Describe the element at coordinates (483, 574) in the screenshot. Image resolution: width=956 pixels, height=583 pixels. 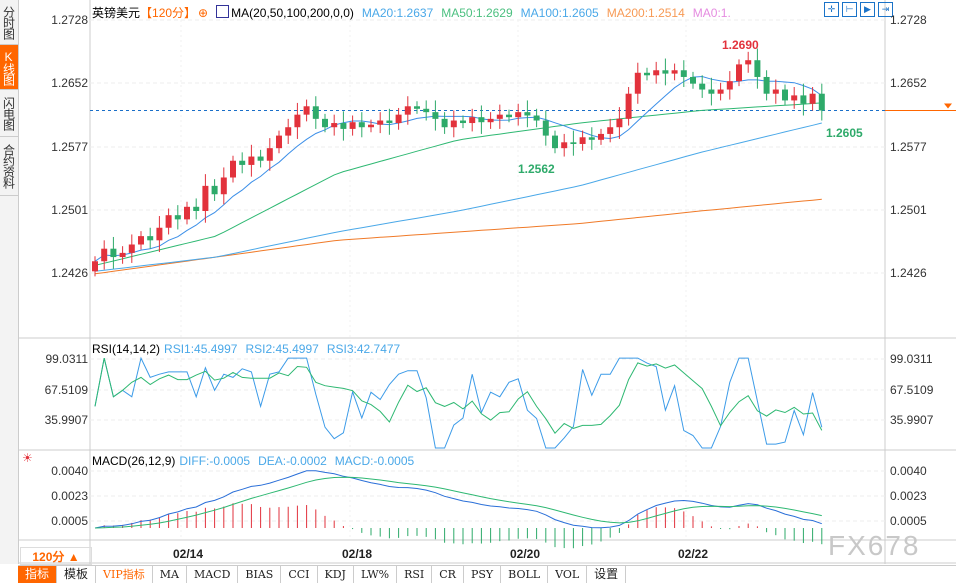
I see `tab-psy: PSY` at that location.